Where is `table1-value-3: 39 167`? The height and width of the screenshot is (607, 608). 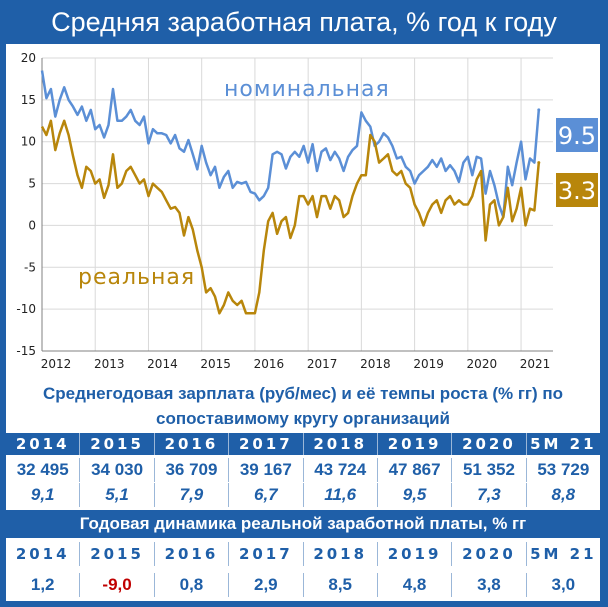
table1-value-3: 39 167 is located at coordinates (265, 470).